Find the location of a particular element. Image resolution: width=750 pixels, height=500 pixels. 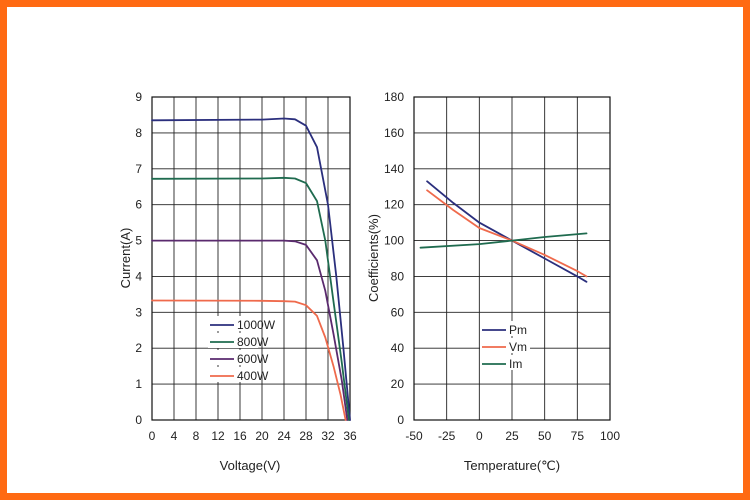

legend-entry-label: Im is located at coordinates (515, 364).